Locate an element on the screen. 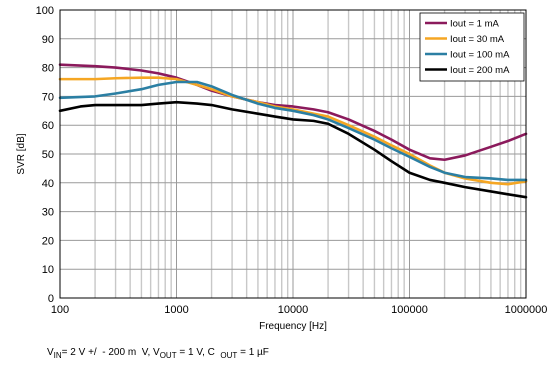  x-axis-label: Frequency [Hz] is located at coordinates (293, 326).